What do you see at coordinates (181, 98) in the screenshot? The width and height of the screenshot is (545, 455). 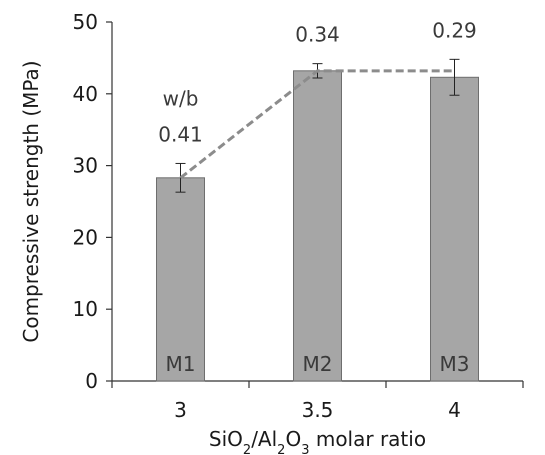 I see `wb-annotation-header: w/b` at bounding box center [181, 98].